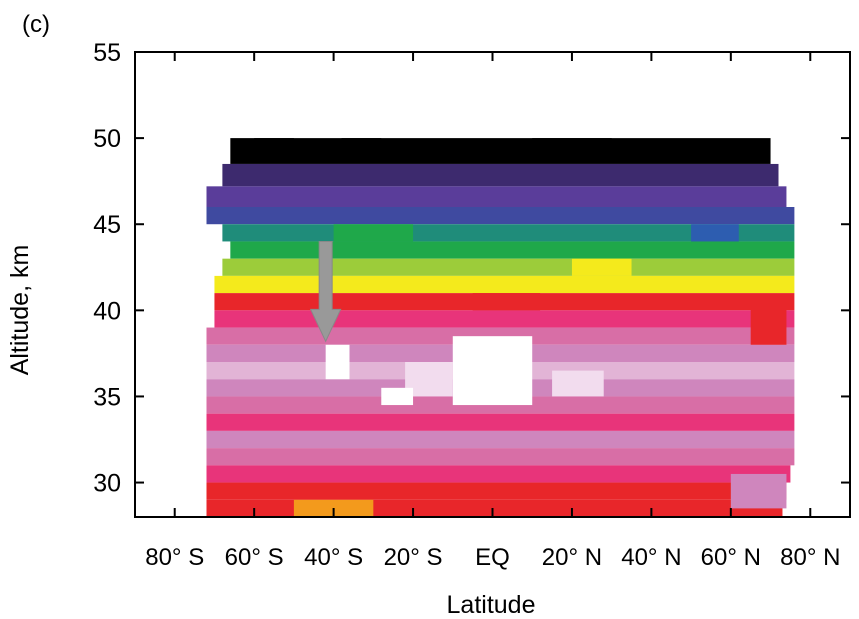 The image size is (859, 619). I want to click on x-tick-label: 60° S, so click(254, 557).